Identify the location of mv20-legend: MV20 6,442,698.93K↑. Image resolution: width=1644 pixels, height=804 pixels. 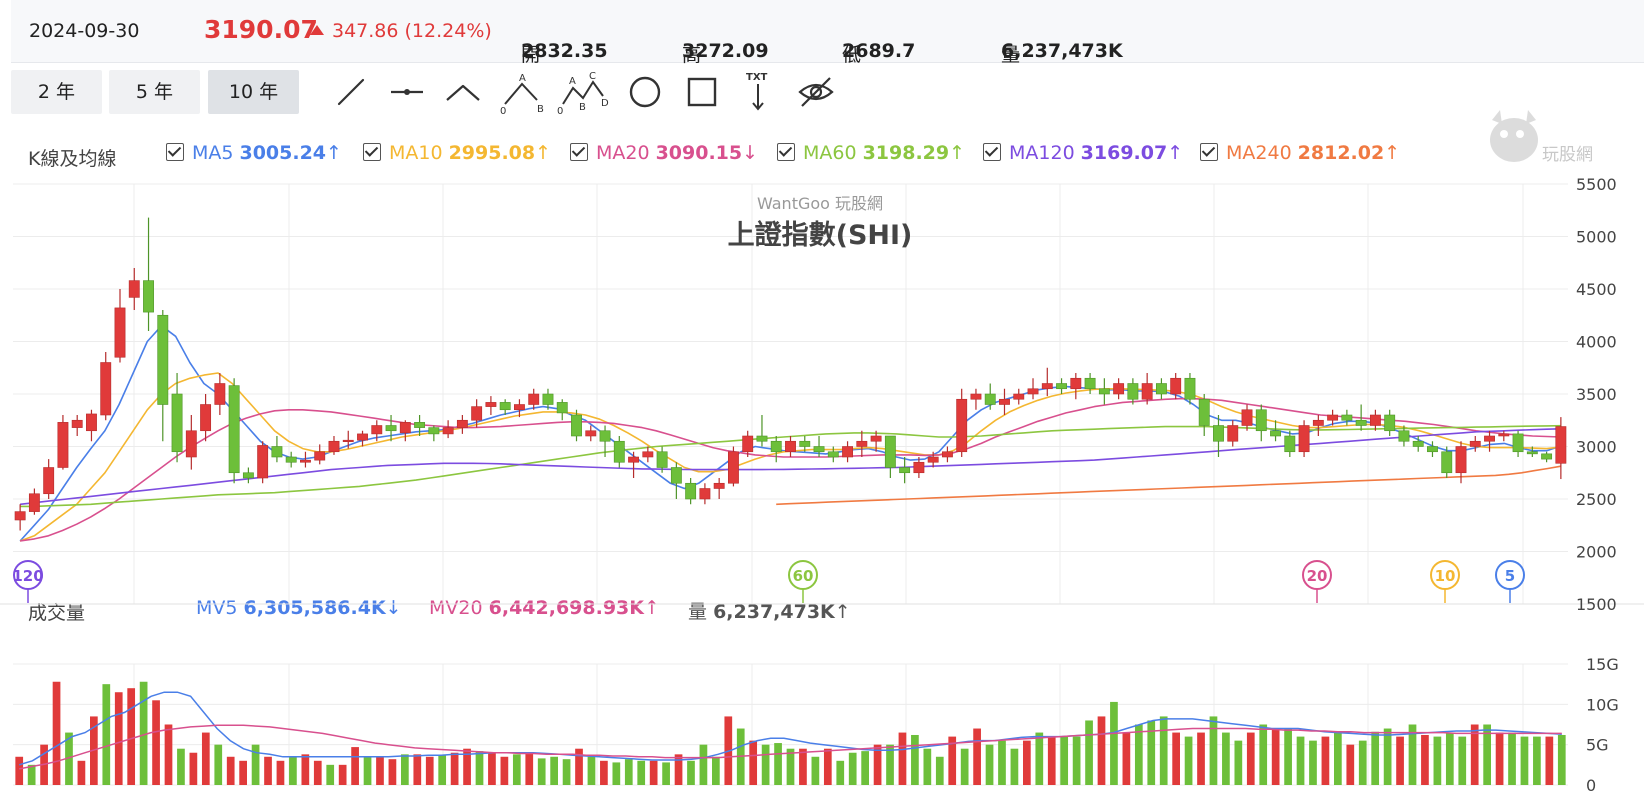
(544, 608).